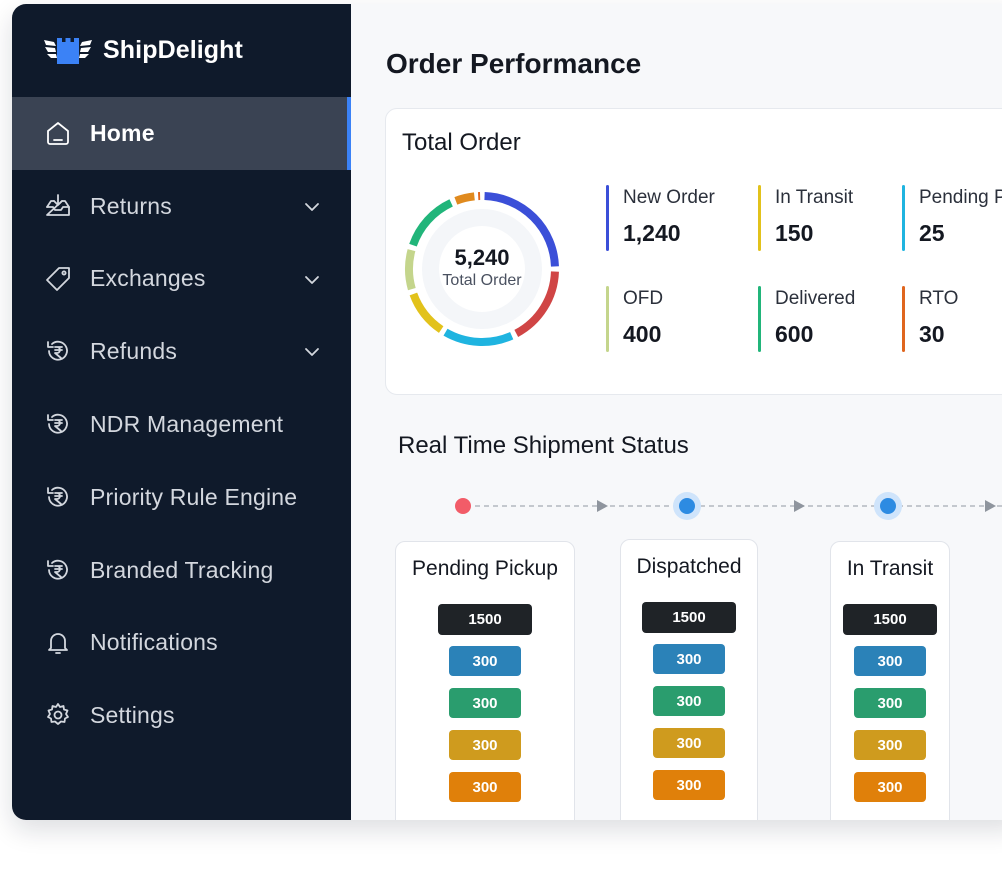 The width and height of the screenshot is (1002, 869). Describe the element at coordinates (148, 278) in the screenshot. I see `sidebar-item-label: Exchanges` at that location.